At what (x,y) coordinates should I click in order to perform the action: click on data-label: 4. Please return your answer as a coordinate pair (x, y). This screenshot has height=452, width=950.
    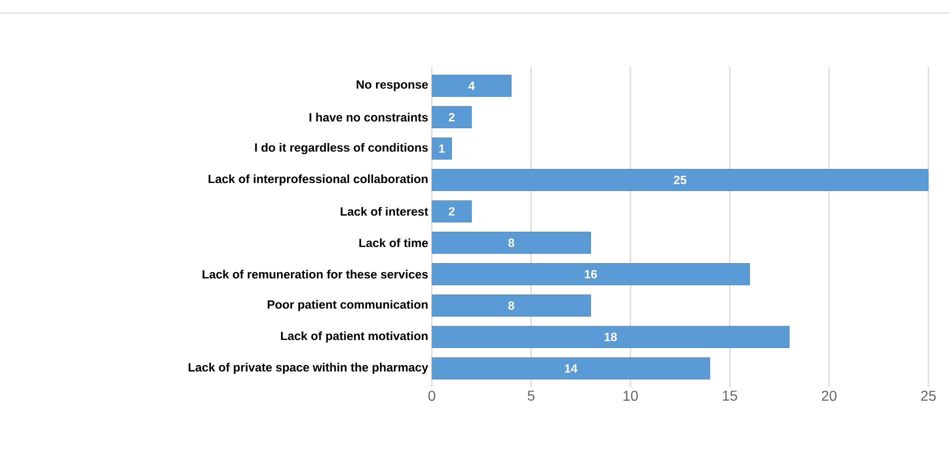
    Looking at the image, I should click on (471, 86).